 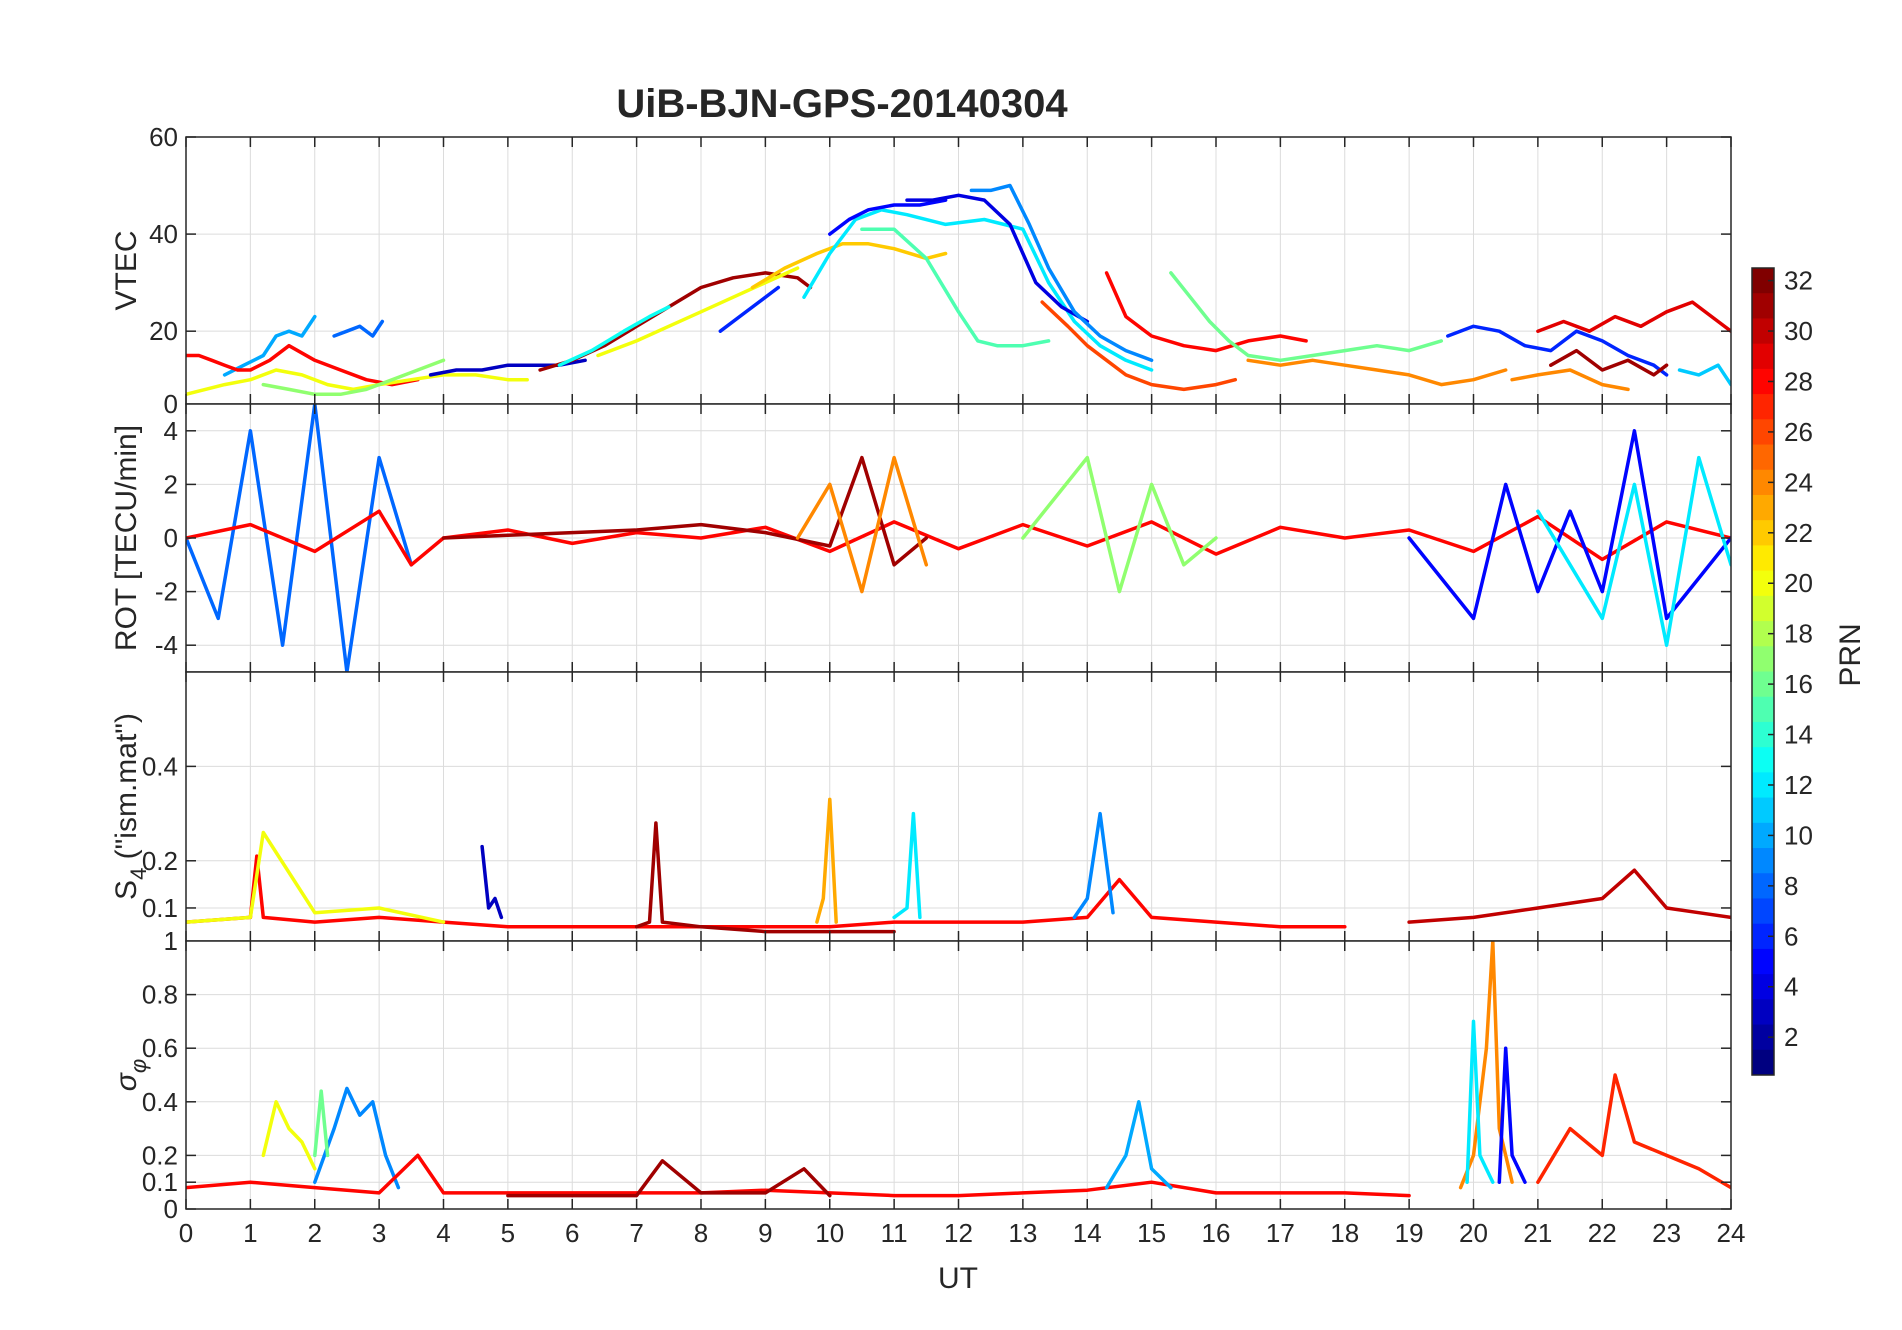 I want to click on x-tick-label: 24, so click(x=1731, y=1233).